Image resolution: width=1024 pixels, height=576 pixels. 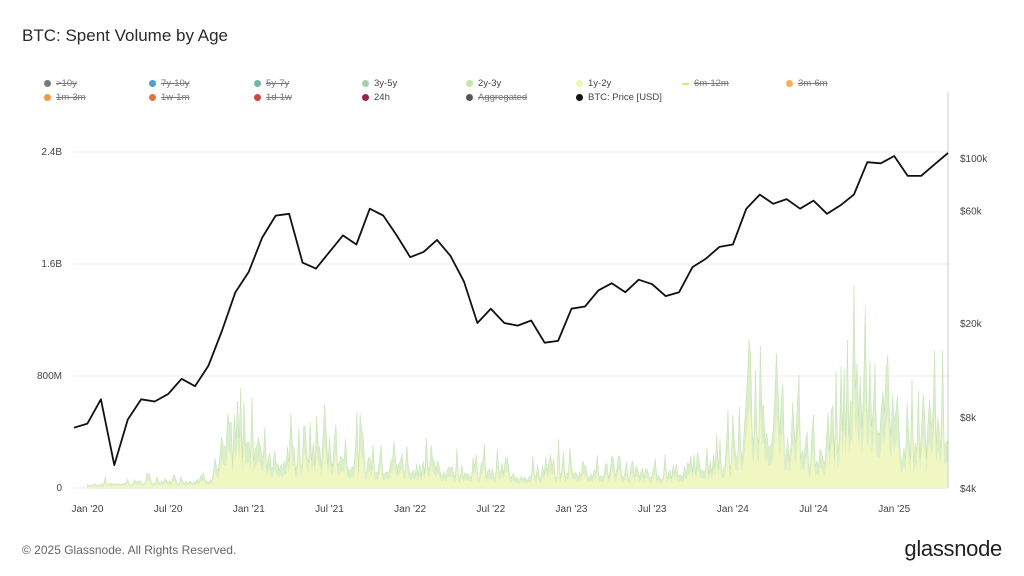 I want to click on x-tick-label: Jul '24, so click(x=813, y=509).